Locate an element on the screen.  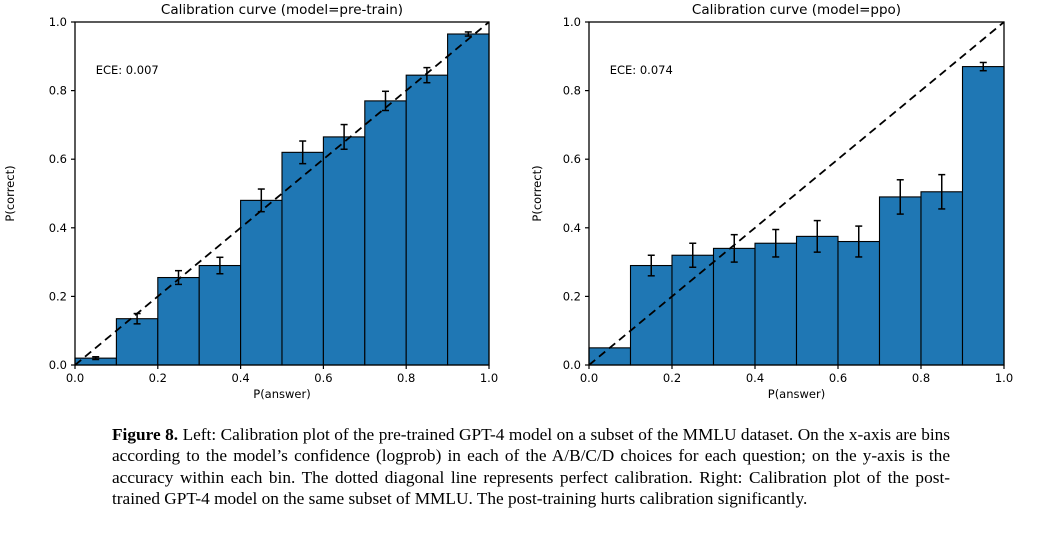
ece-annotation: ECE: 0.074 is located at coordinates (641, 70).